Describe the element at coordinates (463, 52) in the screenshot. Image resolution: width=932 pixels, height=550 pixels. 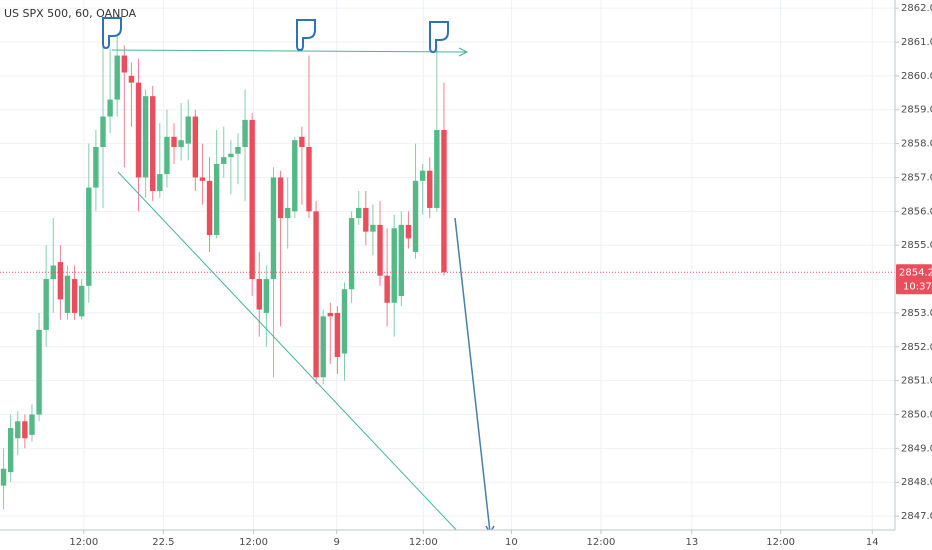
I see `arrow-head` at that location.